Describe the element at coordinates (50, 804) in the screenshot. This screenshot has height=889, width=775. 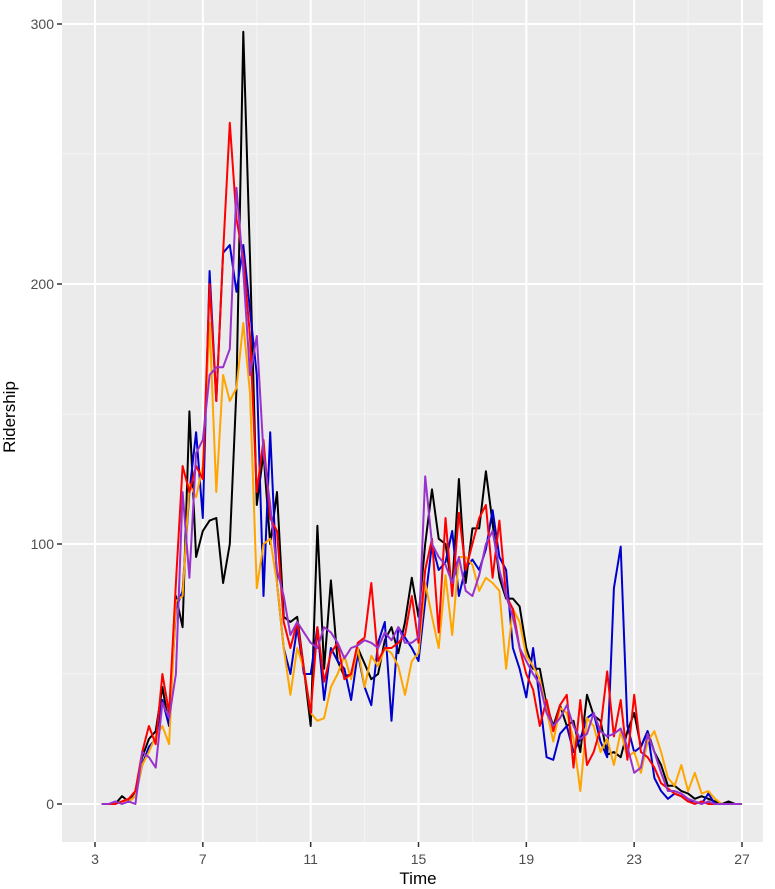
I see `y-tick-label: 0` at that location.